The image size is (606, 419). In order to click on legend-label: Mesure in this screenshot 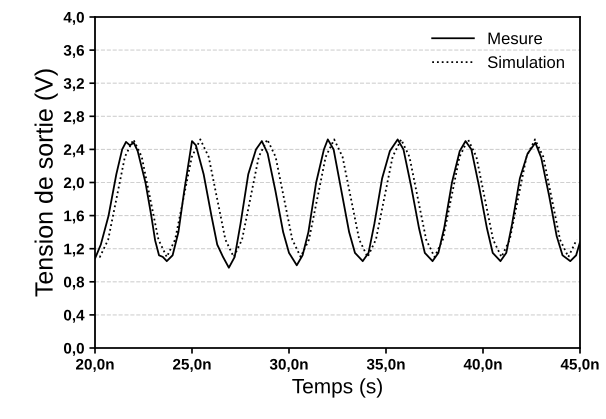, I will do `click(515, 38)`.